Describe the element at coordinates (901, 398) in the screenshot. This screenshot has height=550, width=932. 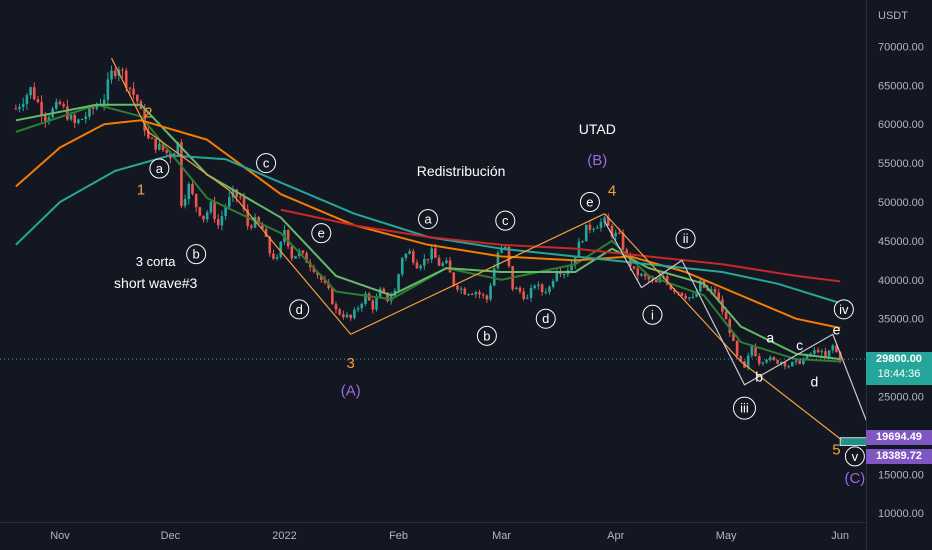
I see `y-tick-label: 25000.00` at that location.